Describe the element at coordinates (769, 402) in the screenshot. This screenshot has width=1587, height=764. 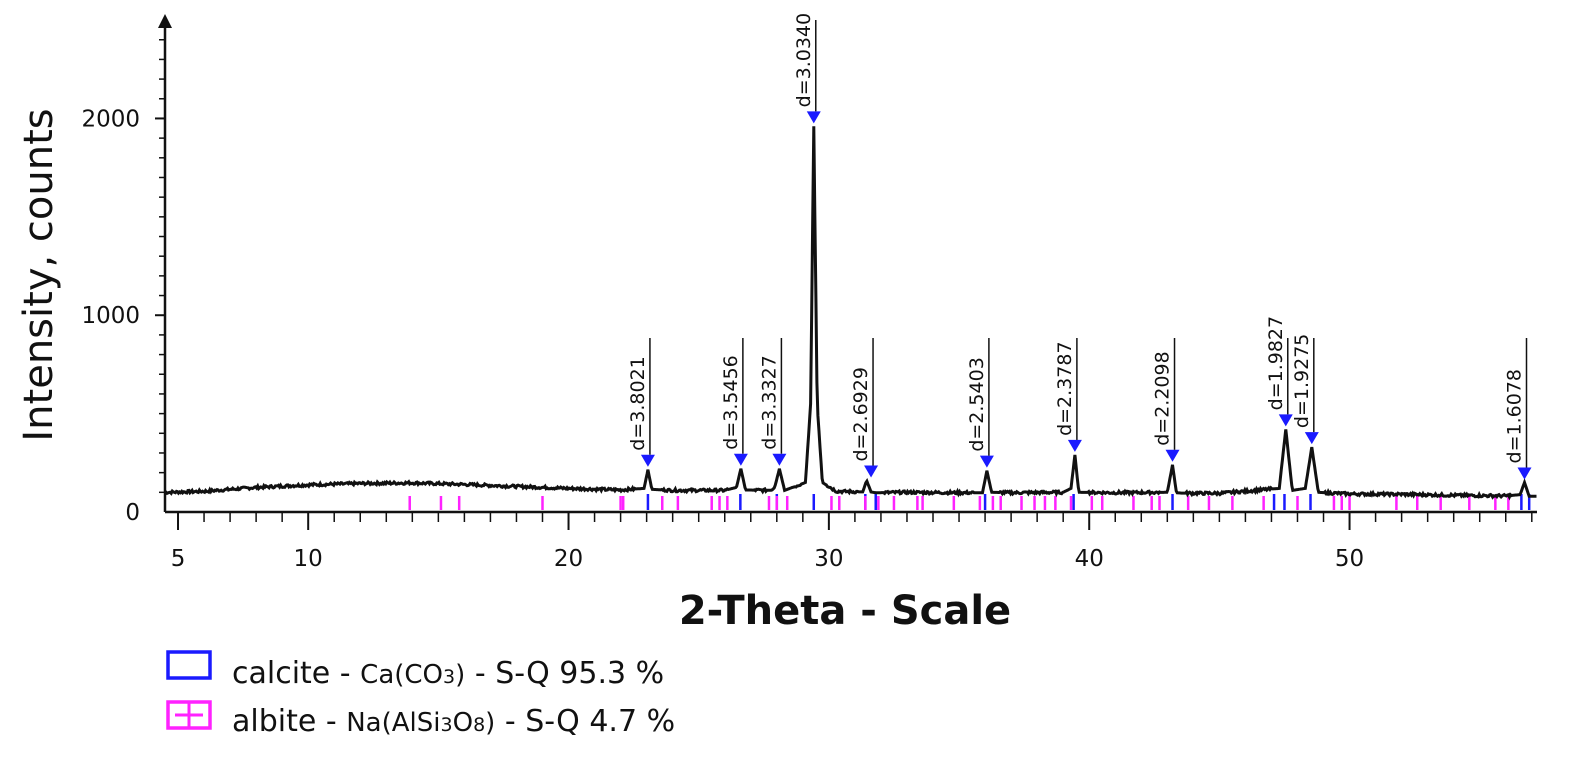
I see `peak-d-label: d=3.3327` at that location.